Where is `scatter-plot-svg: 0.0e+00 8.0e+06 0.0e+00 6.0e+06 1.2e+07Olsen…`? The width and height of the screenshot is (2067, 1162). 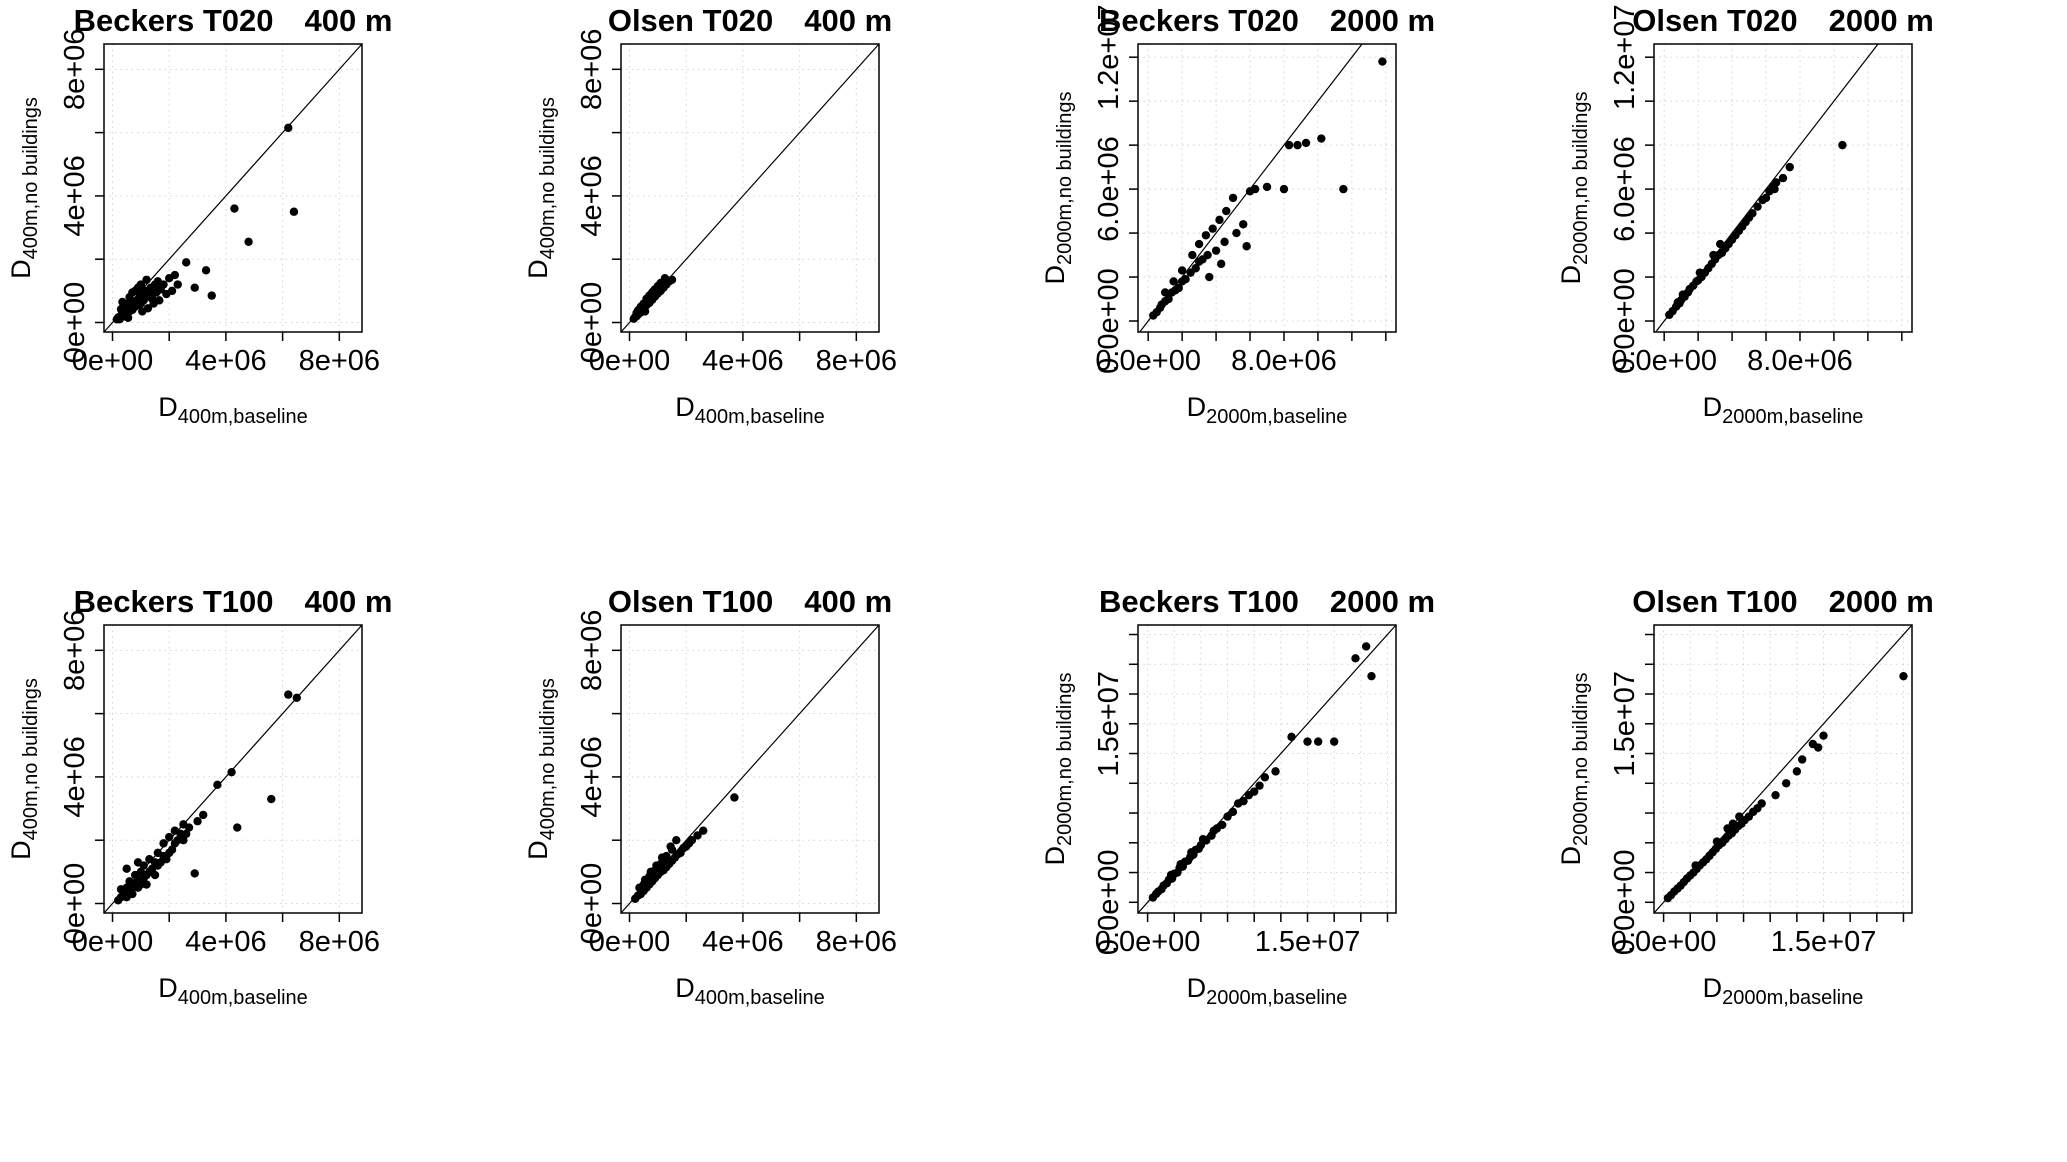
scatter-plot-svg: 0.0e+00 8.0e+06 0.0e+00 6.0e+06 1.2e+07Olsen… is located at coordinates (1745, 215).